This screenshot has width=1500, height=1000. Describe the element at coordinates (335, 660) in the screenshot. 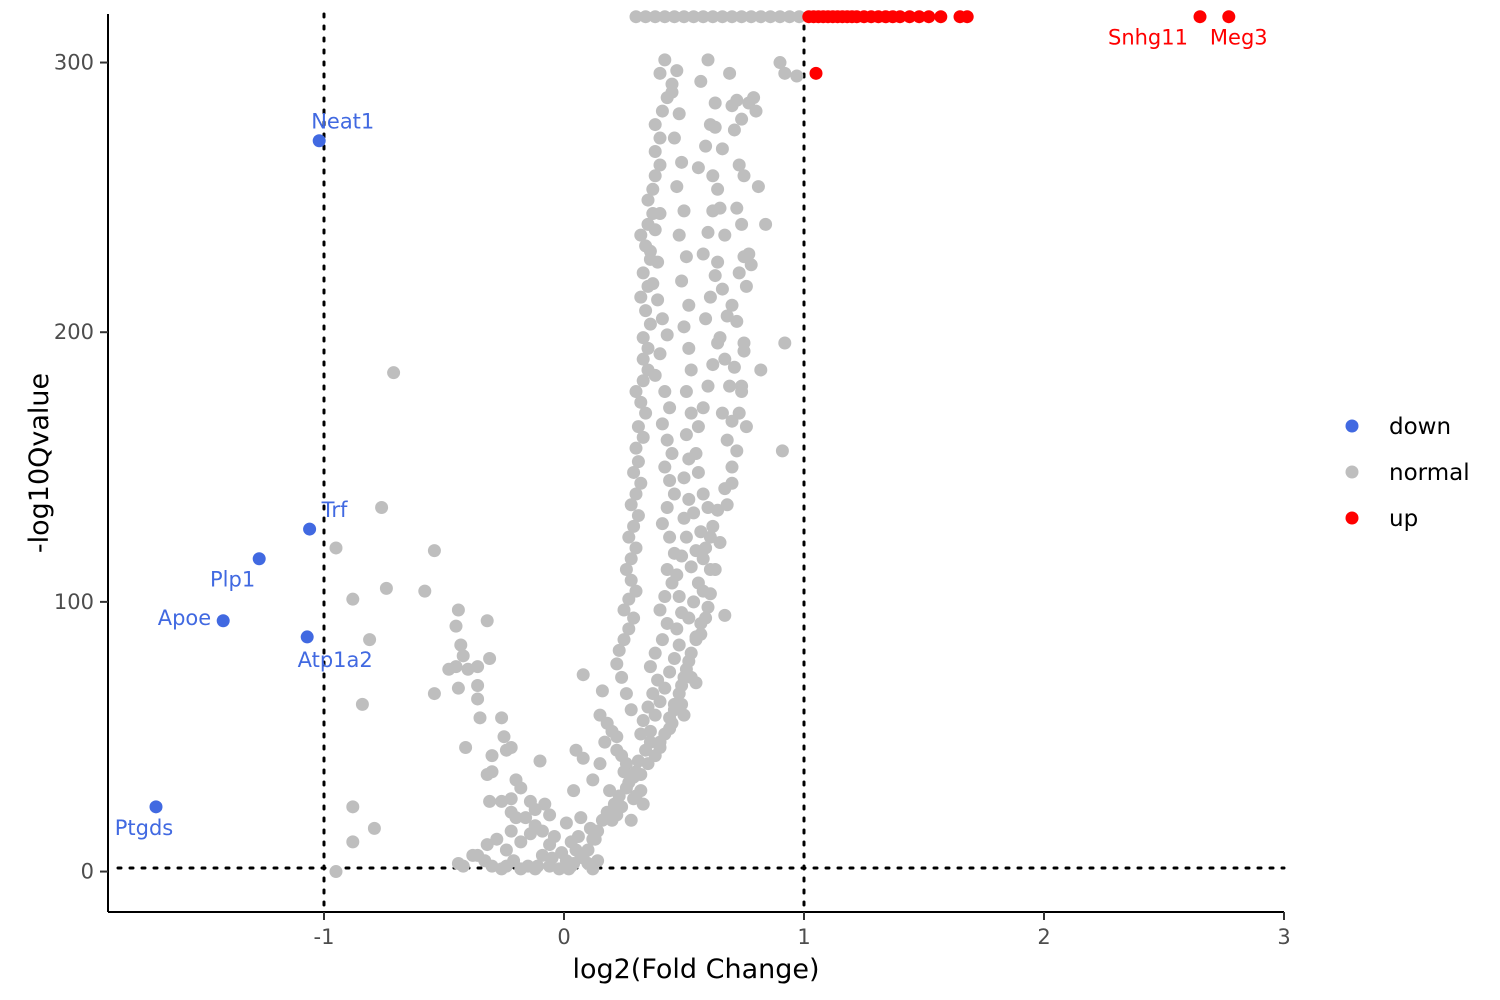

I see `gene-label-atp1a2: Atp1a2` at that location.